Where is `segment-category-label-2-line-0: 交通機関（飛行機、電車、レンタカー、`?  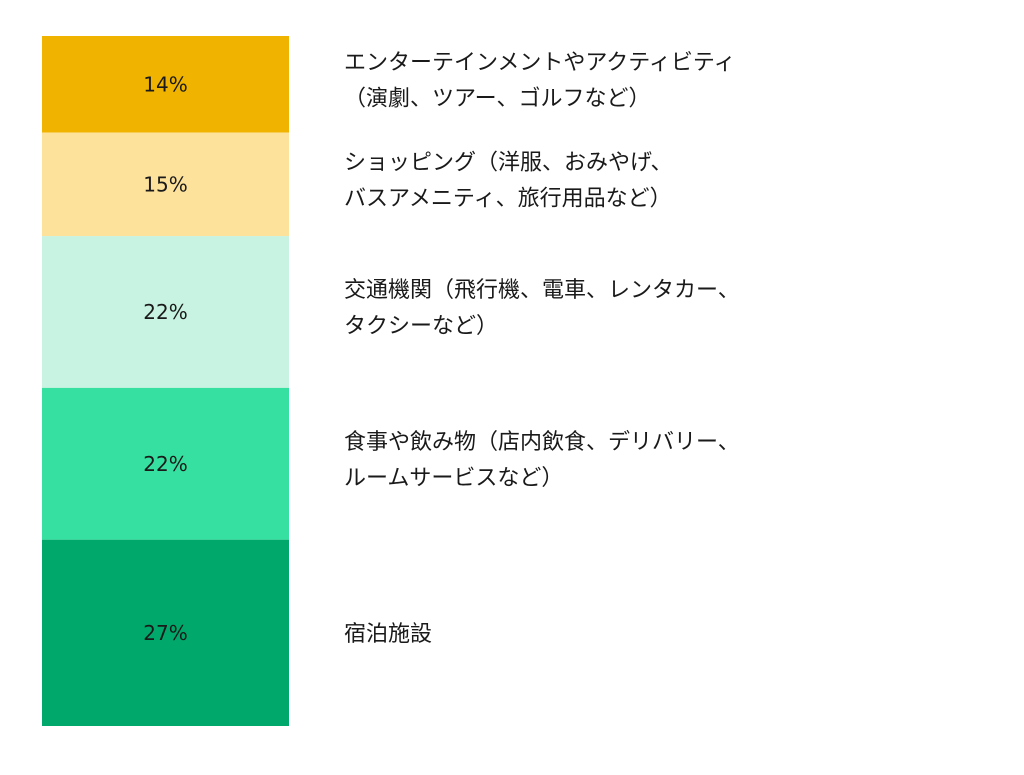
segment-category-label-2-line-0: 交通機関（飛行機、電車、レンタカー、 is located at coordinates (542, 290).